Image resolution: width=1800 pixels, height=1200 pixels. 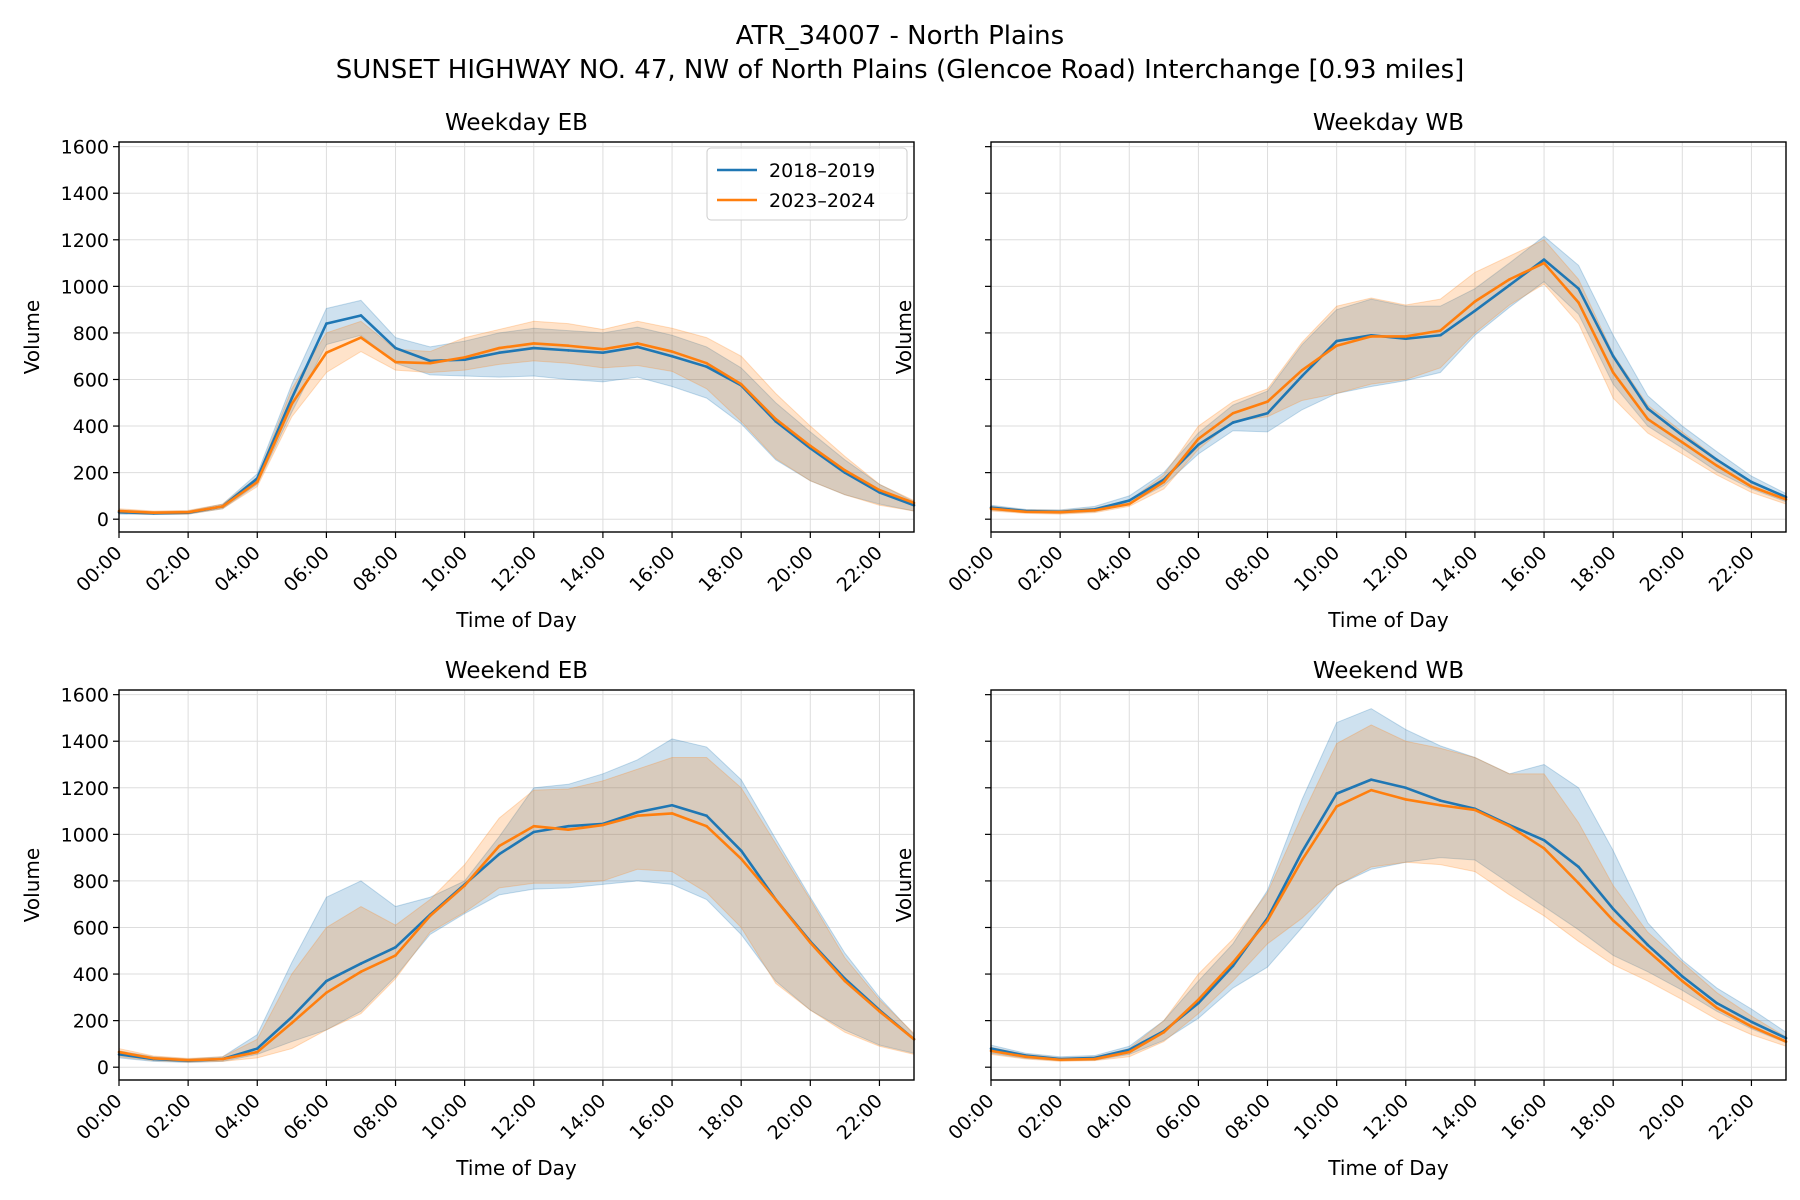 I want to click on panel-title: Weekend EB, so click(x=516, y=671).